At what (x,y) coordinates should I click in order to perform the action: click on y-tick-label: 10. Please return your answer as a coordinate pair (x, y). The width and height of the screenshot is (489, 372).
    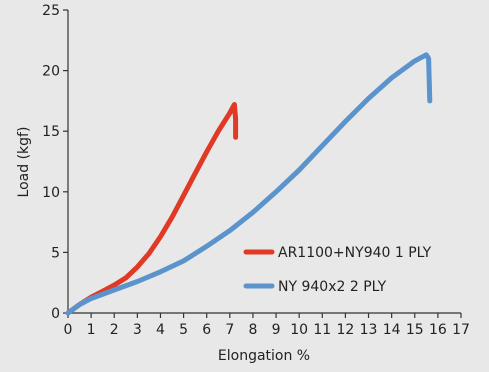
    Looking at the image, I should click on (51, 193).